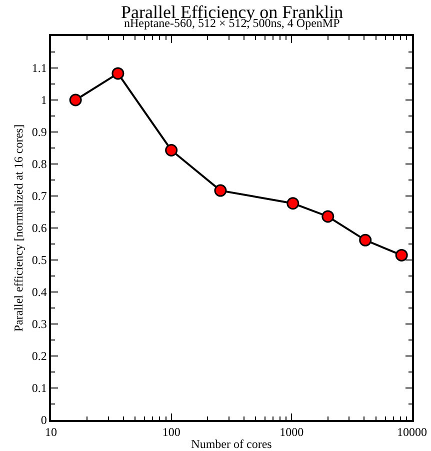 Image resolution: width=431 pixels, height=451 pixels. Describe the element at coordinates (51, 432) in the screenshot. I see `x-tick-label: 10` at that location.